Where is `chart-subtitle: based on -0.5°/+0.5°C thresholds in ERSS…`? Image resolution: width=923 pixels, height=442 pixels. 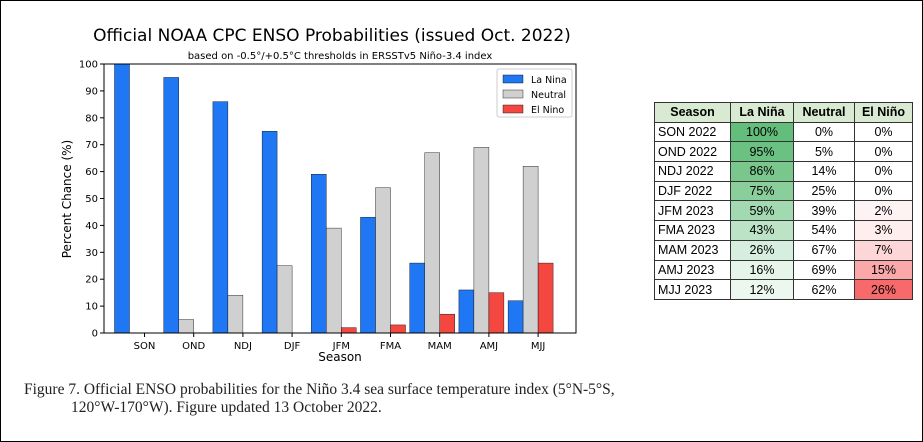
chart-subtitle: based on -0.5°/+0.5°C thresholds in ERSS… is located at coordinates (340, 56).